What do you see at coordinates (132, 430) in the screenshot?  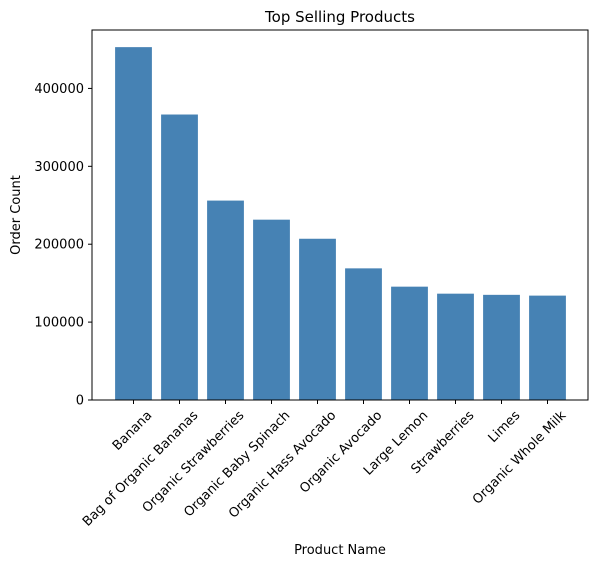 I see `x-tick-label: Banana` at bounding box center [132, 430].